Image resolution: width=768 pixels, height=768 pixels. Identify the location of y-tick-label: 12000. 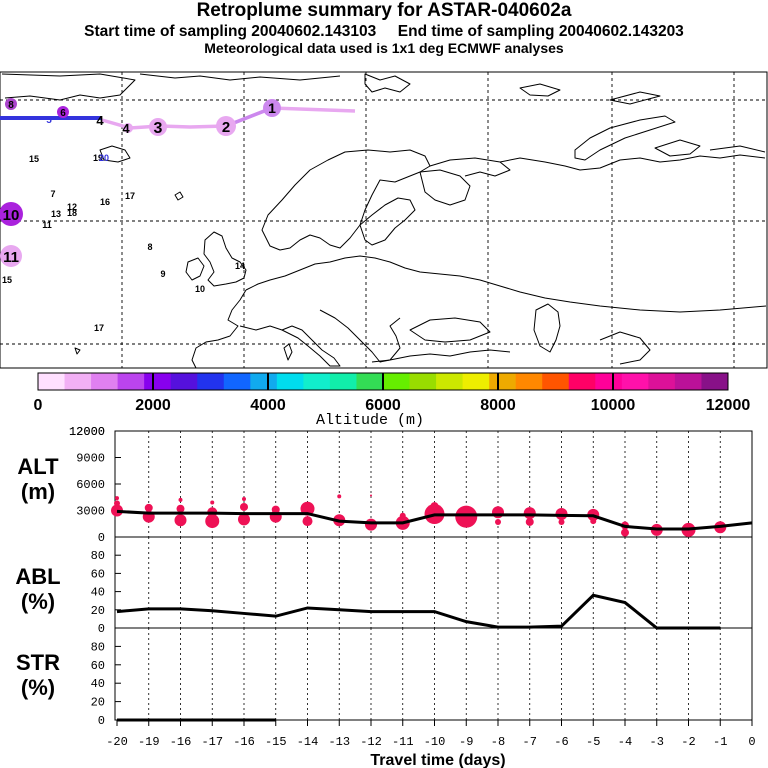
(87, 432).